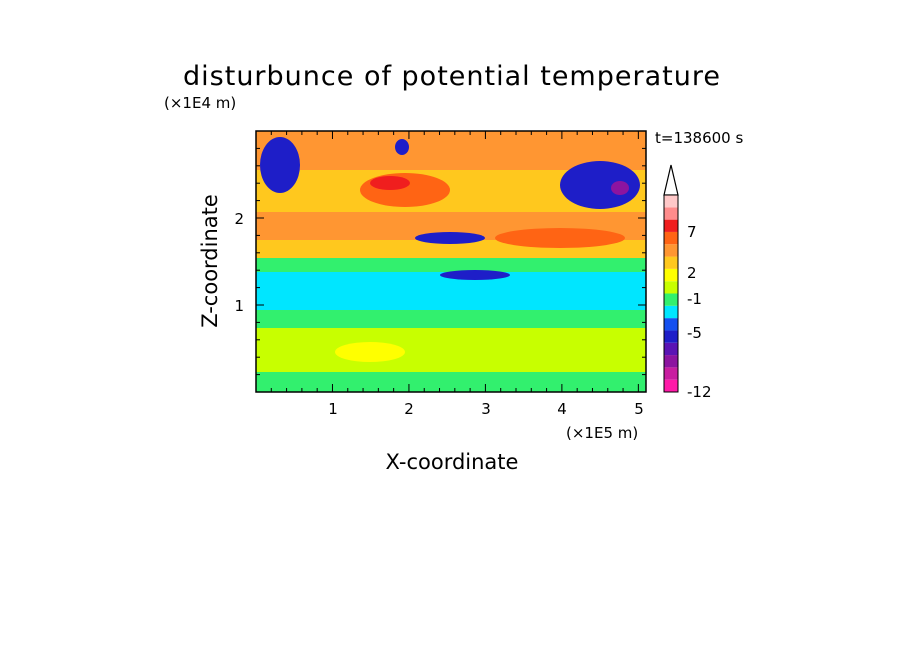 Image resolution: width=904 pixels, height=654 pixels. Describe the element at coordinates (602, 433) in the screenshot. I see `x-unit-label: (×1E5 m)` at that location.